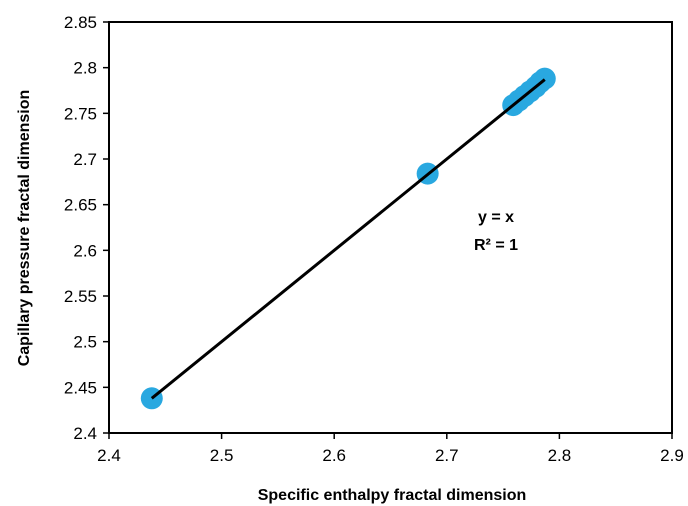 Image resolution: width=688 pixels, height=506 pixels. I want to click on x-axis: 2.4 2.5 2.6 2.7 2.8 2.9, so click(390, 449).